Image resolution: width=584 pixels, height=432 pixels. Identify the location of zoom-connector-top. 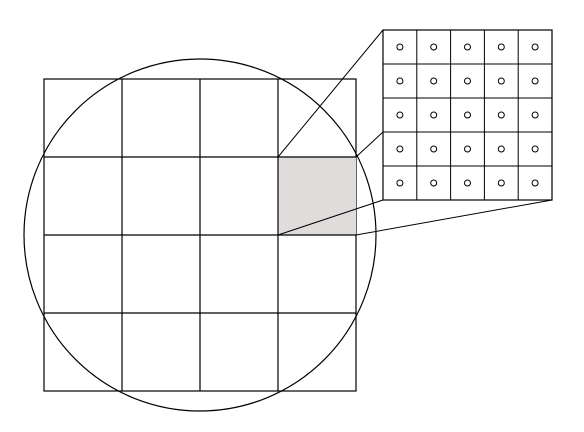
(330, 93).